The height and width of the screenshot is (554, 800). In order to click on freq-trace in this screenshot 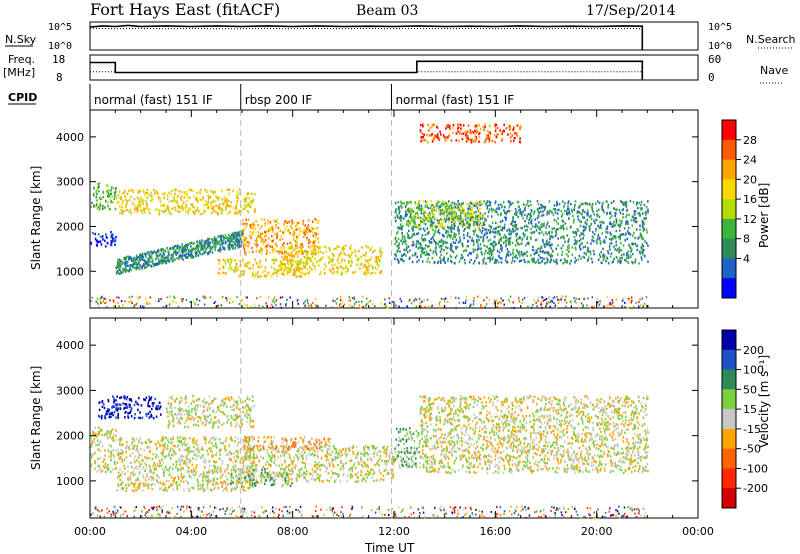, I will do `click(367, 70)`.